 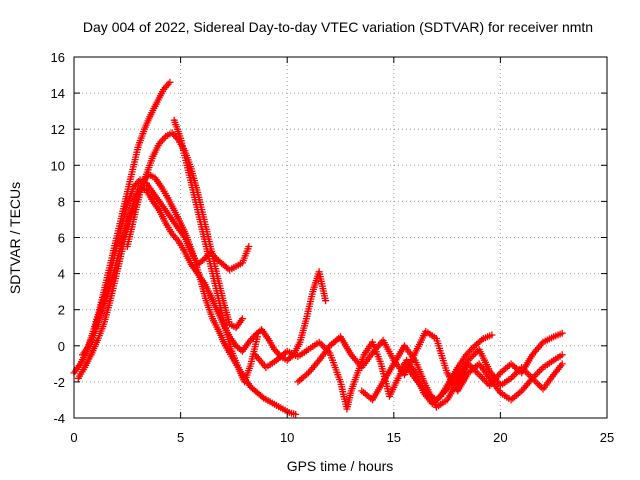 I want to click on y-tick-label: 4, so click(x=61, y=274).